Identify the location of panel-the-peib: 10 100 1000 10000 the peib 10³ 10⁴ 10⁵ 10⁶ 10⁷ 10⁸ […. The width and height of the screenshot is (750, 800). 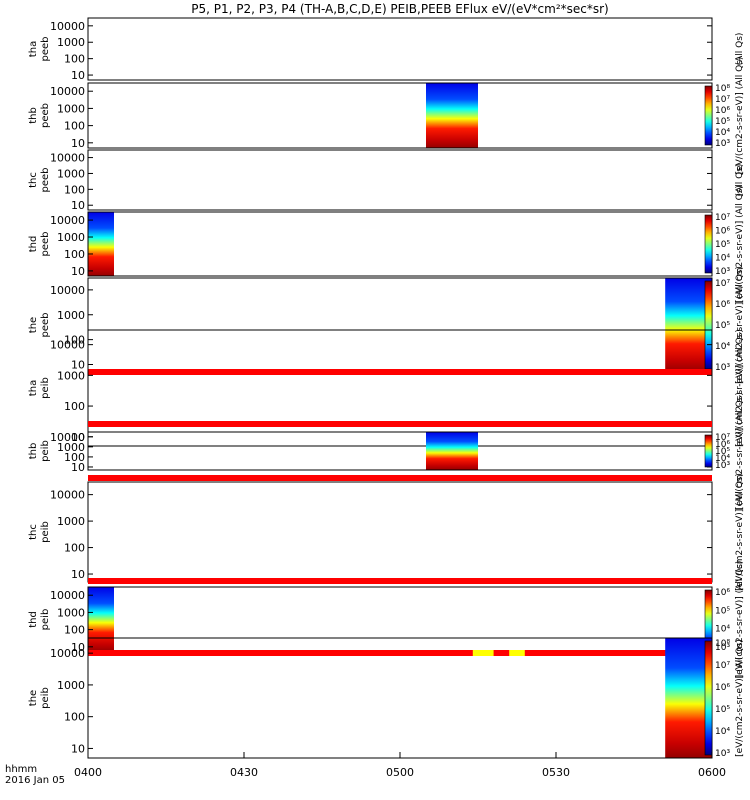
(386, 698).